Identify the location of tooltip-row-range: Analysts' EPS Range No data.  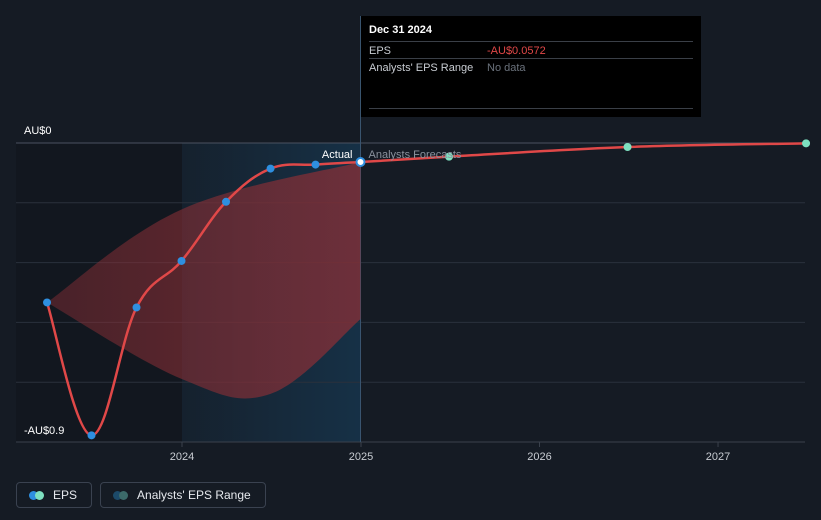
(531, 67).